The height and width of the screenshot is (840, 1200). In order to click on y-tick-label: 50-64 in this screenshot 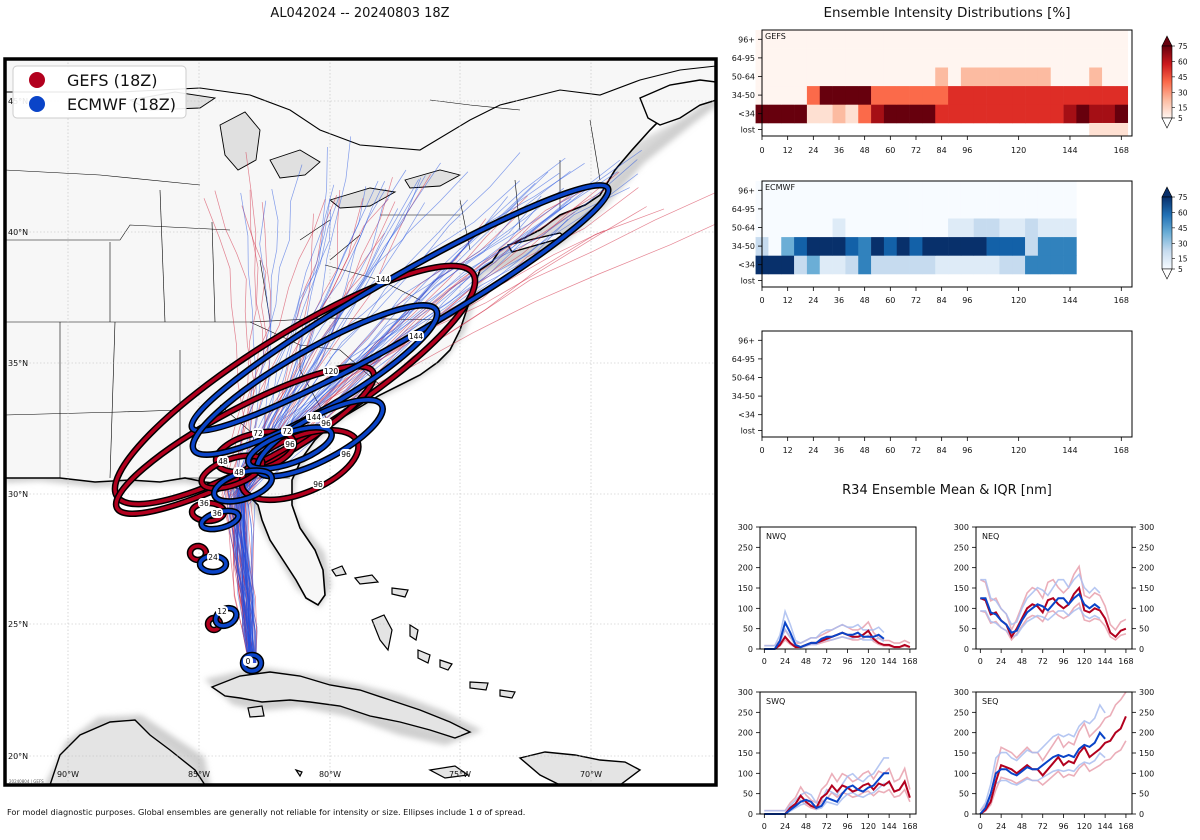, I will do `click(743, 76)`.